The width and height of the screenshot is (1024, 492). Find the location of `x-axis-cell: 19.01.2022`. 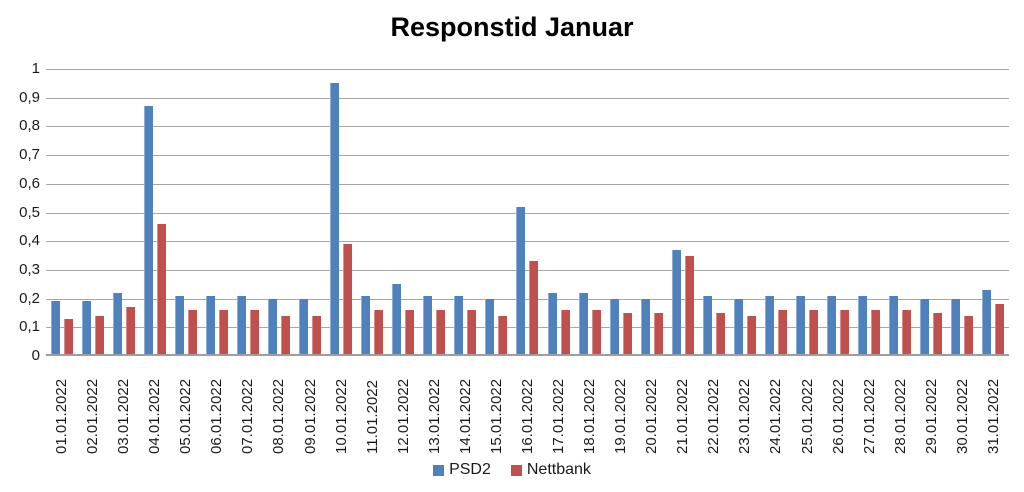

x-axis-cell: 19.01.2022 is located at coordinates (620, 409).